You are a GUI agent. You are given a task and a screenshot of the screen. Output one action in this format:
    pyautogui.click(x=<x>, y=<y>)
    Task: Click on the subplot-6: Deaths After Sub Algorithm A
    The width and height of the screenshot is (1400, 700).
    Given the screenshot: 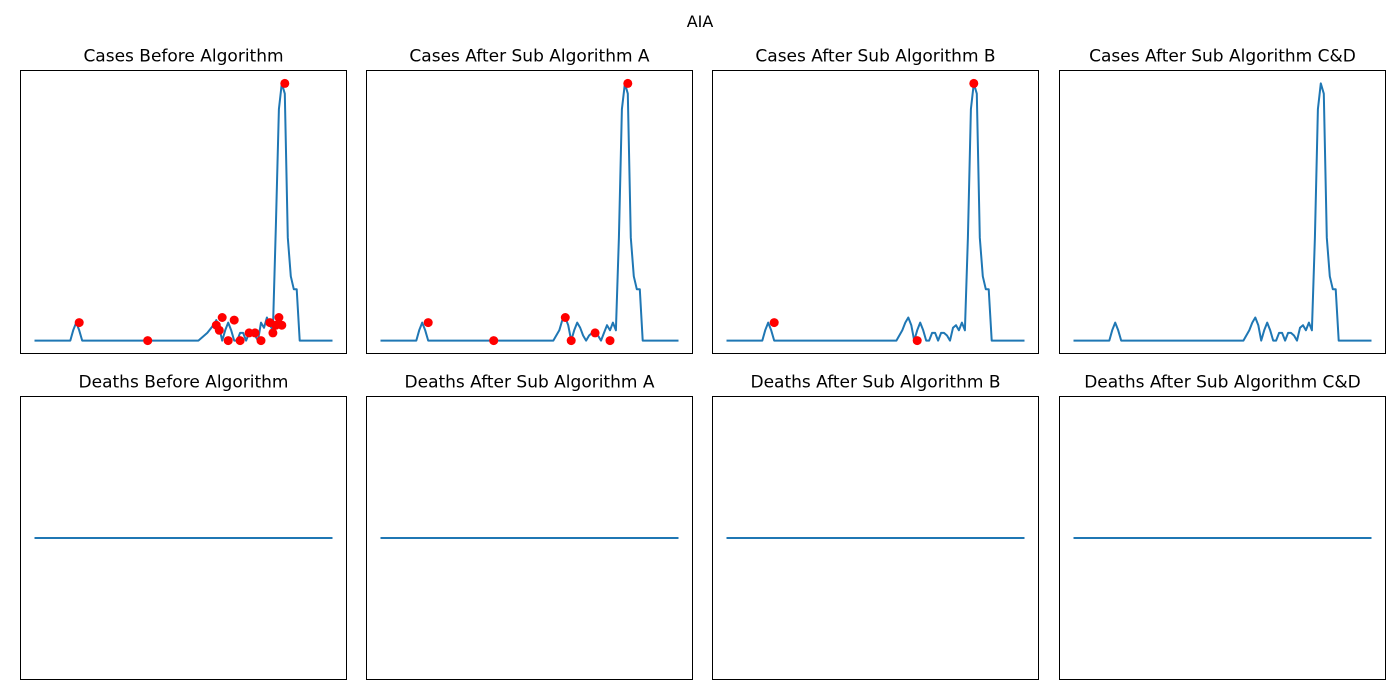 What is the action you would take?
    pyautogui.click(x=529, y=526)
    